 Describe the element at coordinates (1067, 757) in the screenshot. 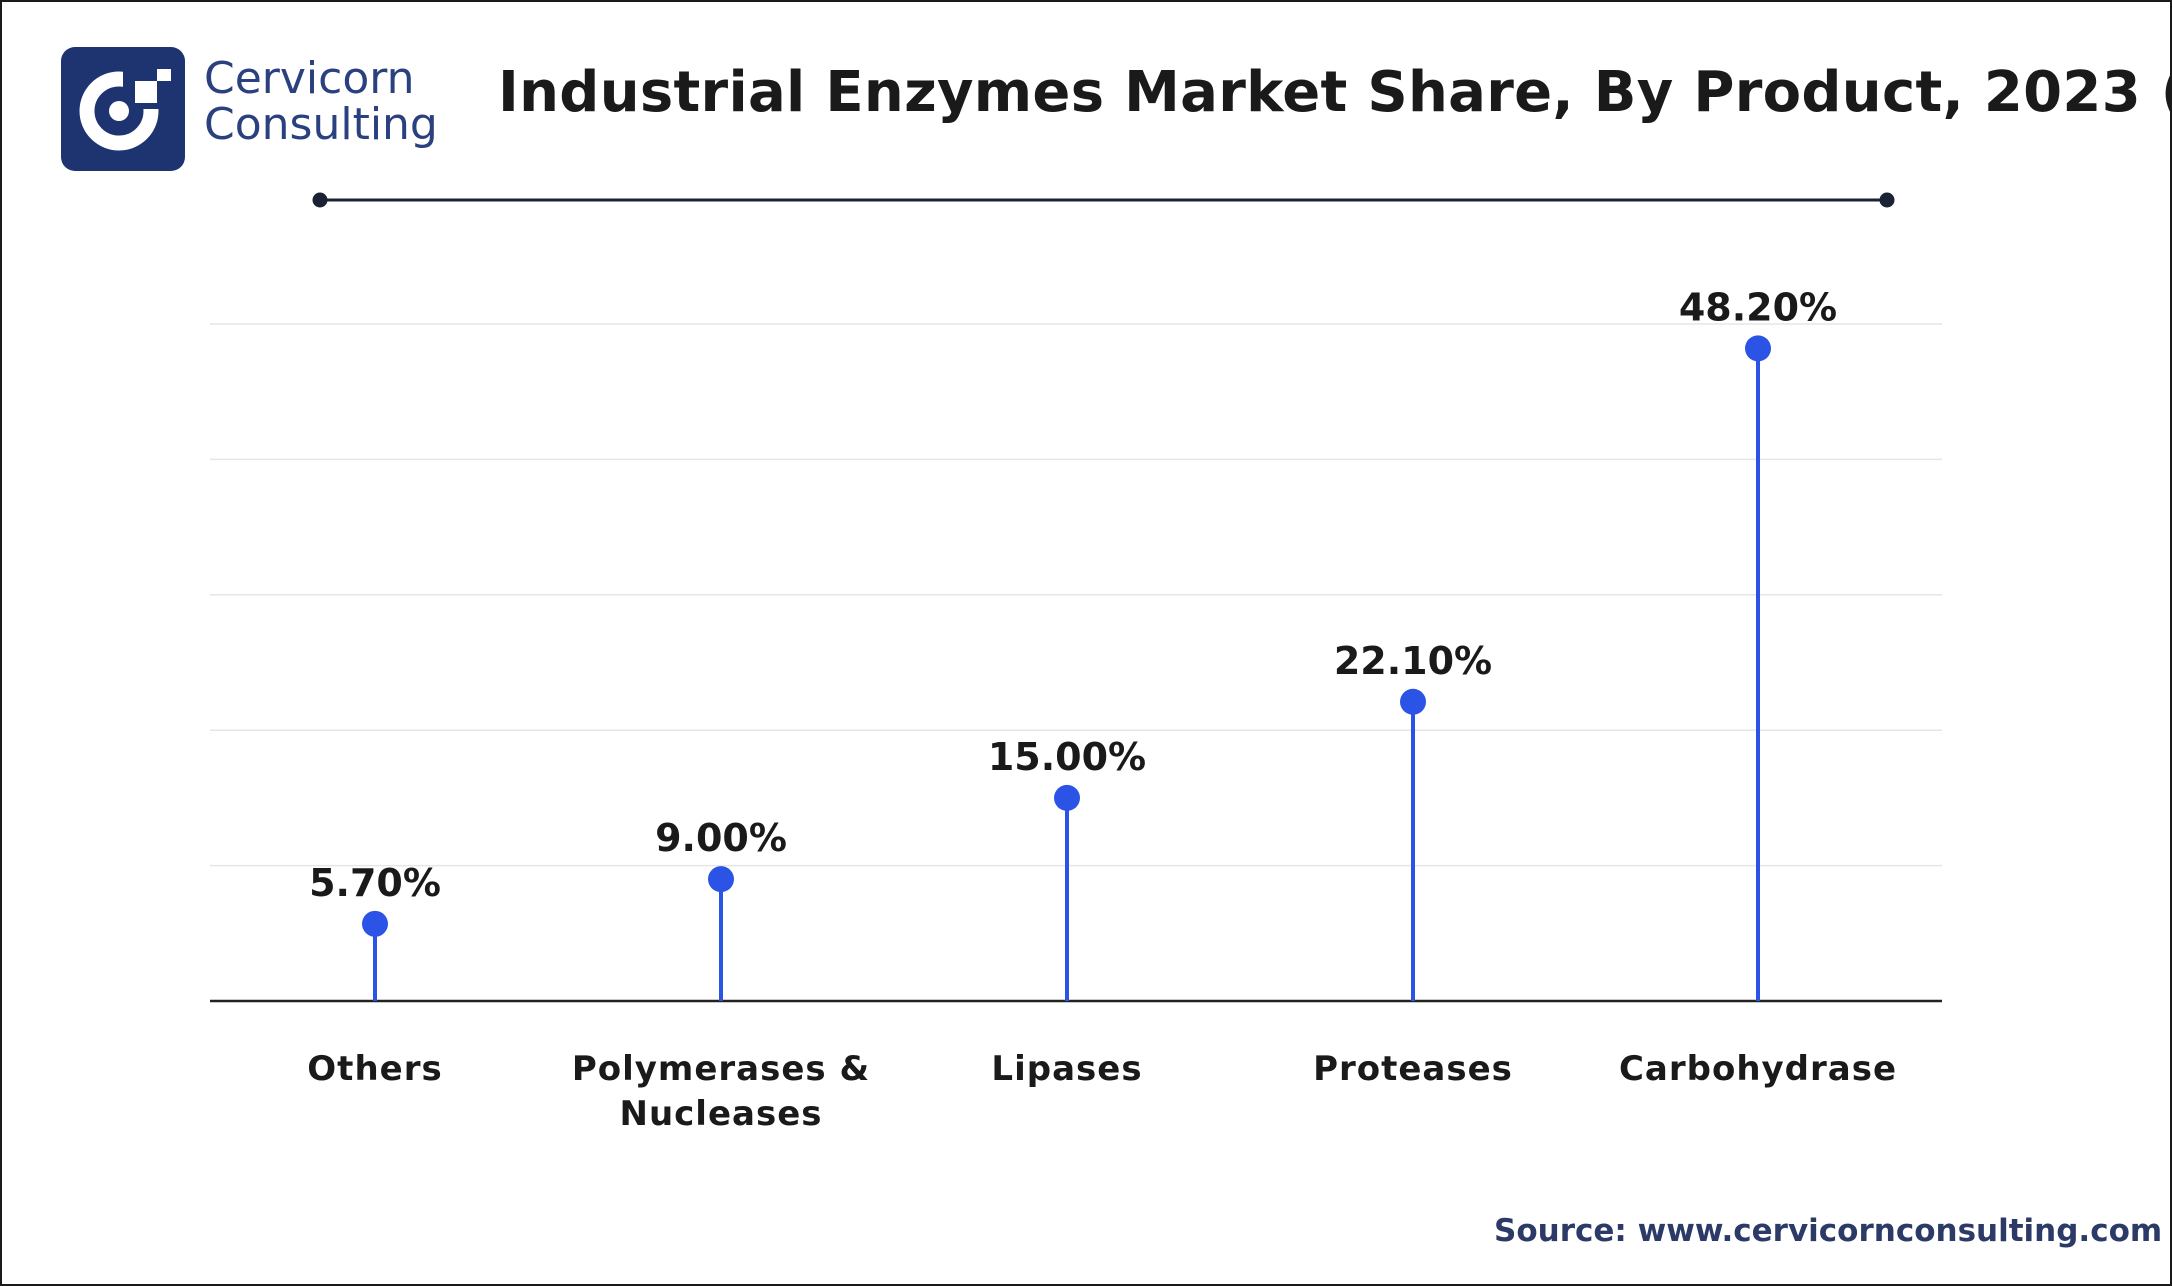

I see `data-label-2: 15.00%` at that location.